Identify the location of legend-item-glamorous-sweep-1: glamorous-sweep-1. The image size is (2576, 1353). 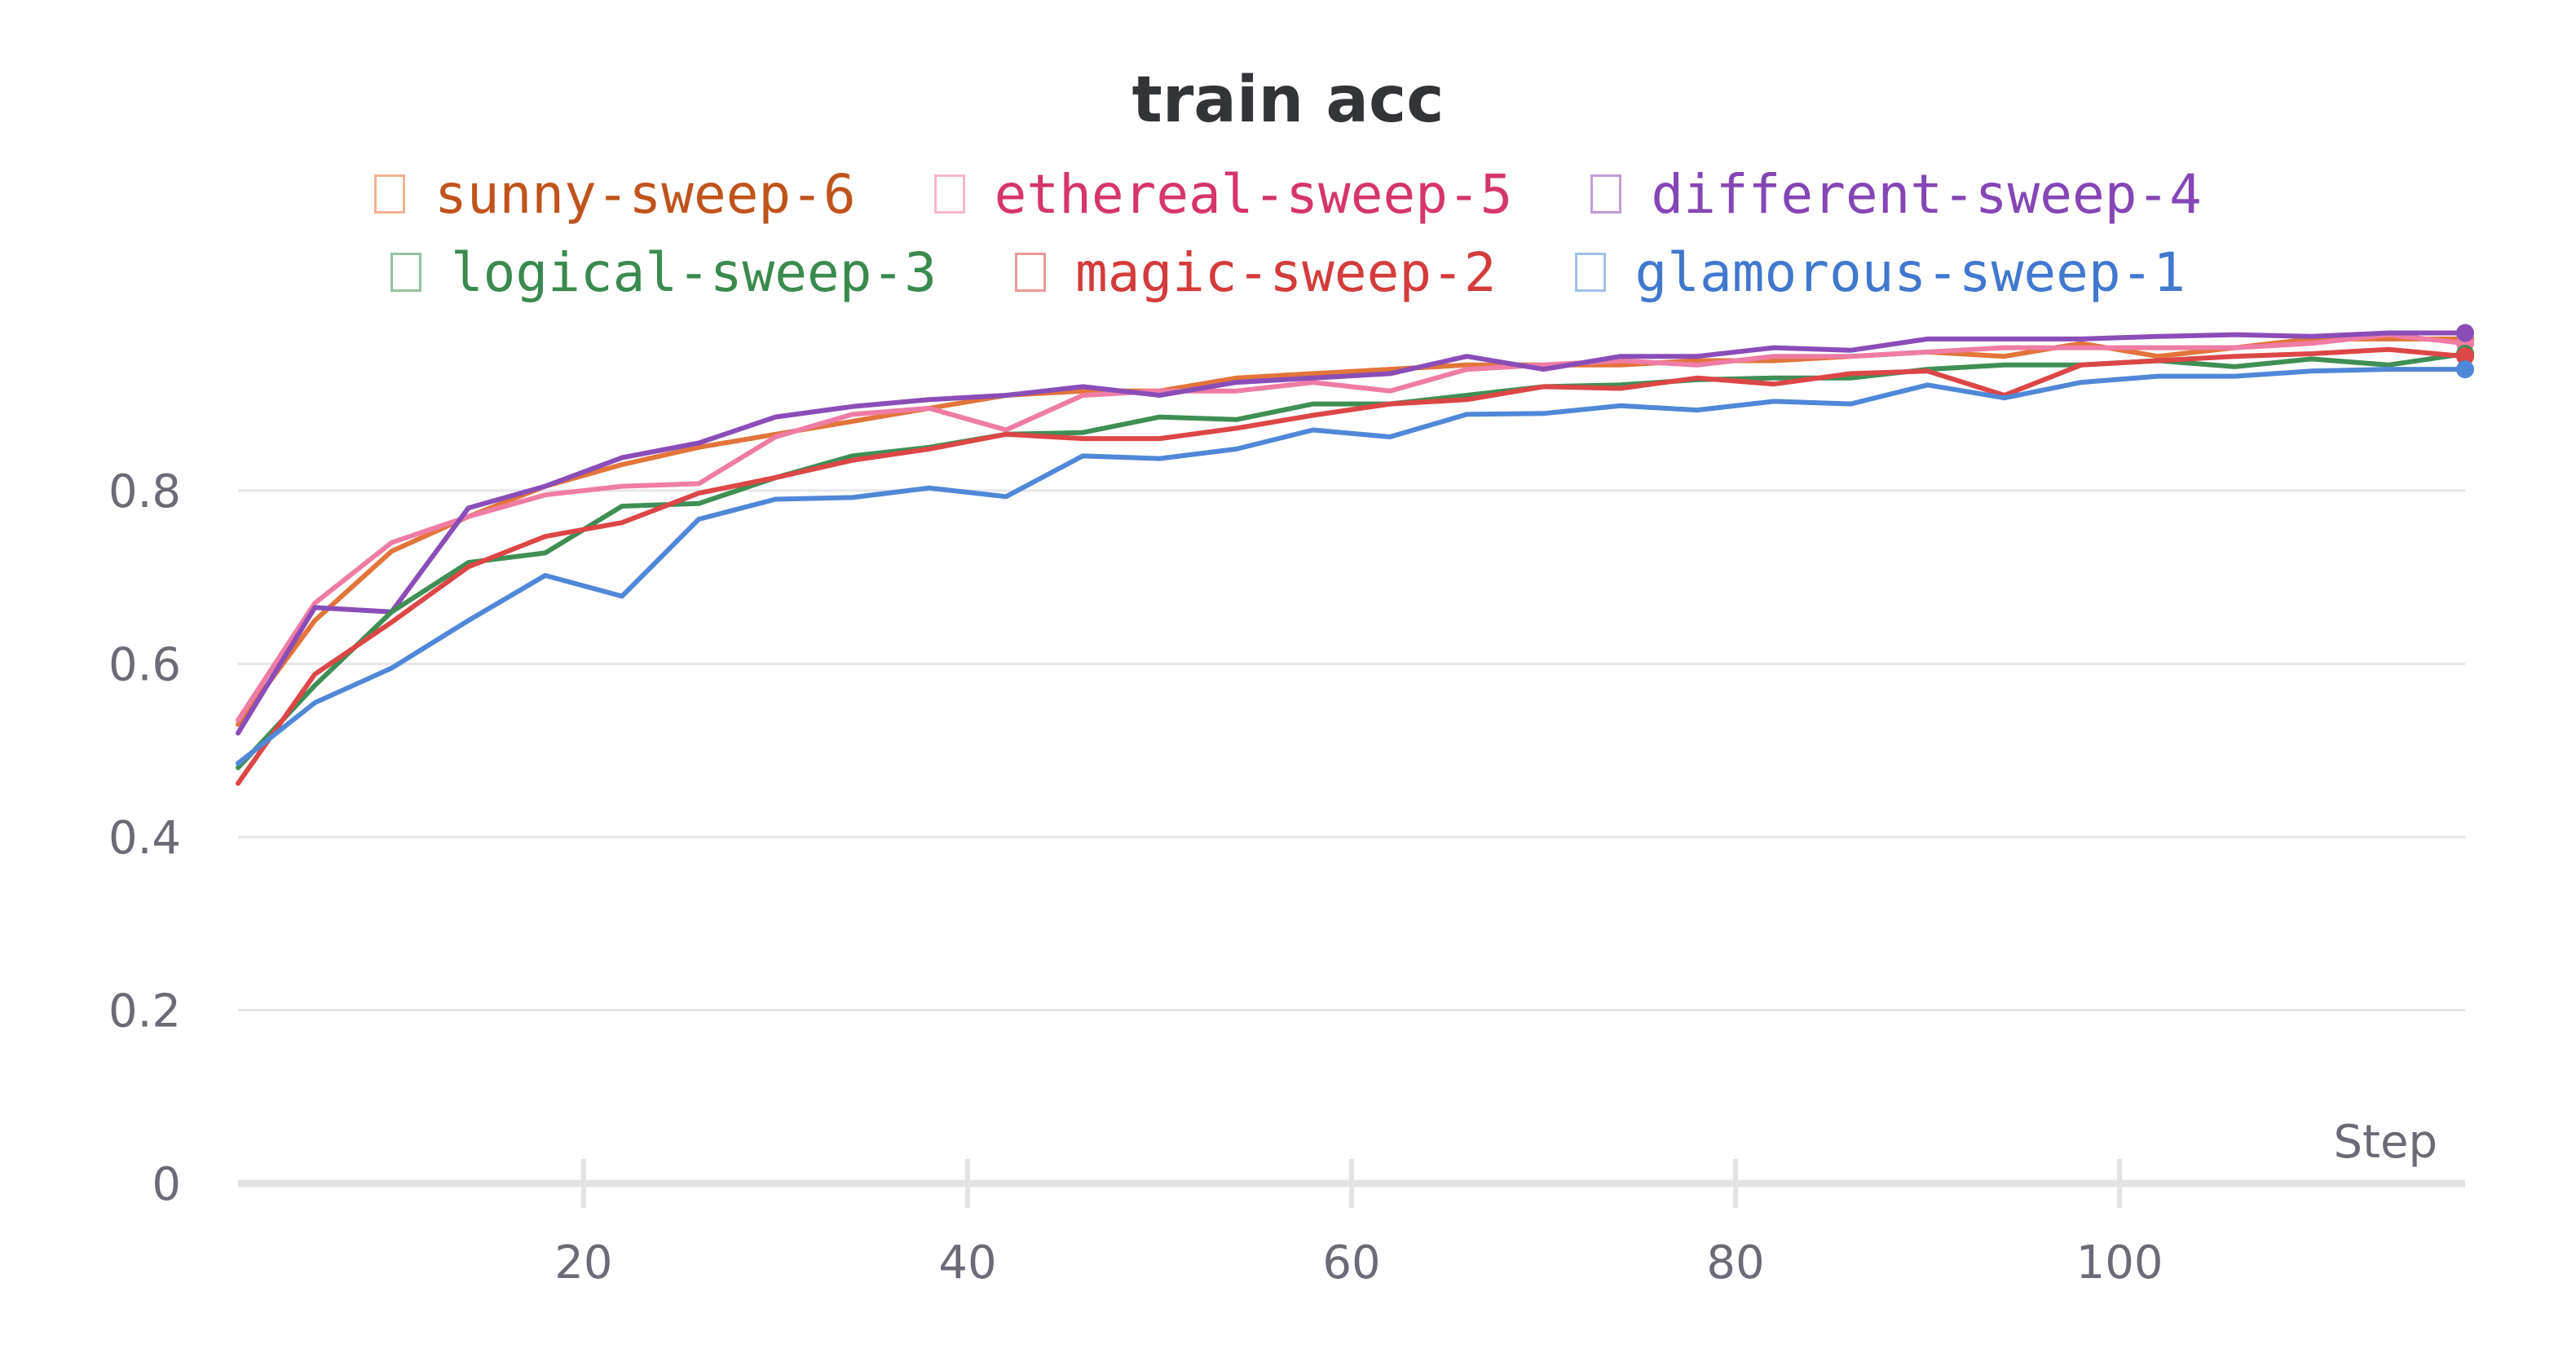
(1880, 272).